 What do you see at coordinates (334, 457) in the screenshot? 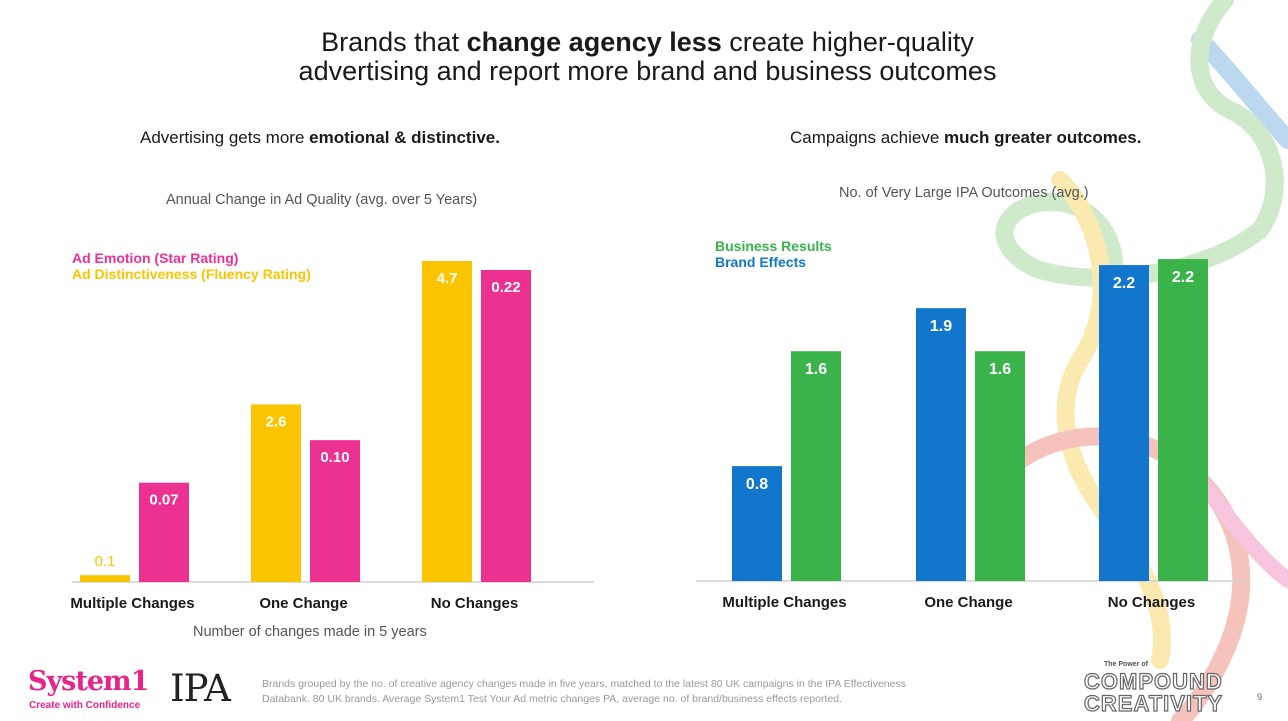
I see `data-label-emotion-1: 0.10` at bounding box center [334, 457].